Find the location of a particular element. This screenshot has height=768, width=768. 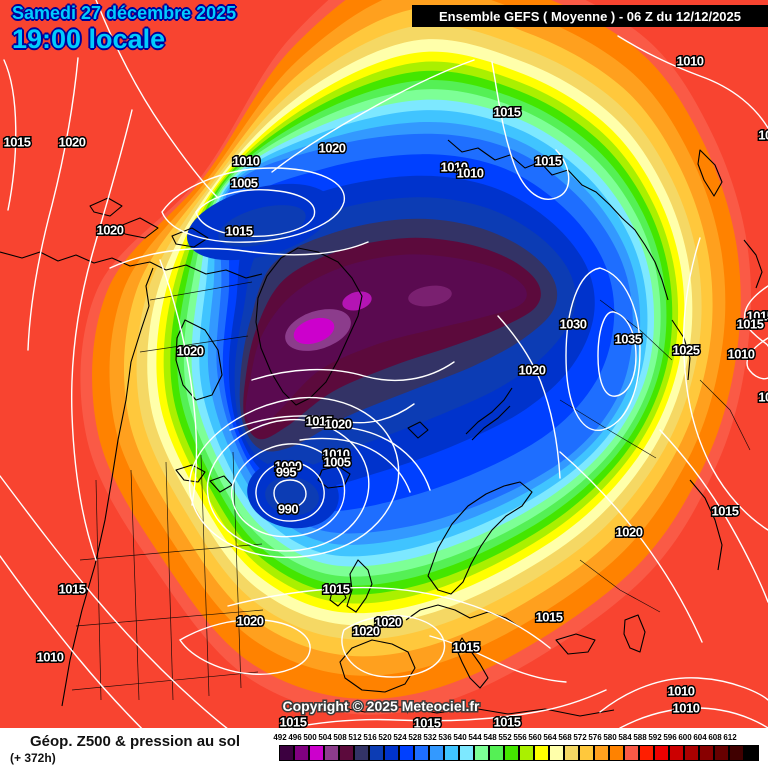

scale-tick-label: 560 is located at coordinates (535, 737).